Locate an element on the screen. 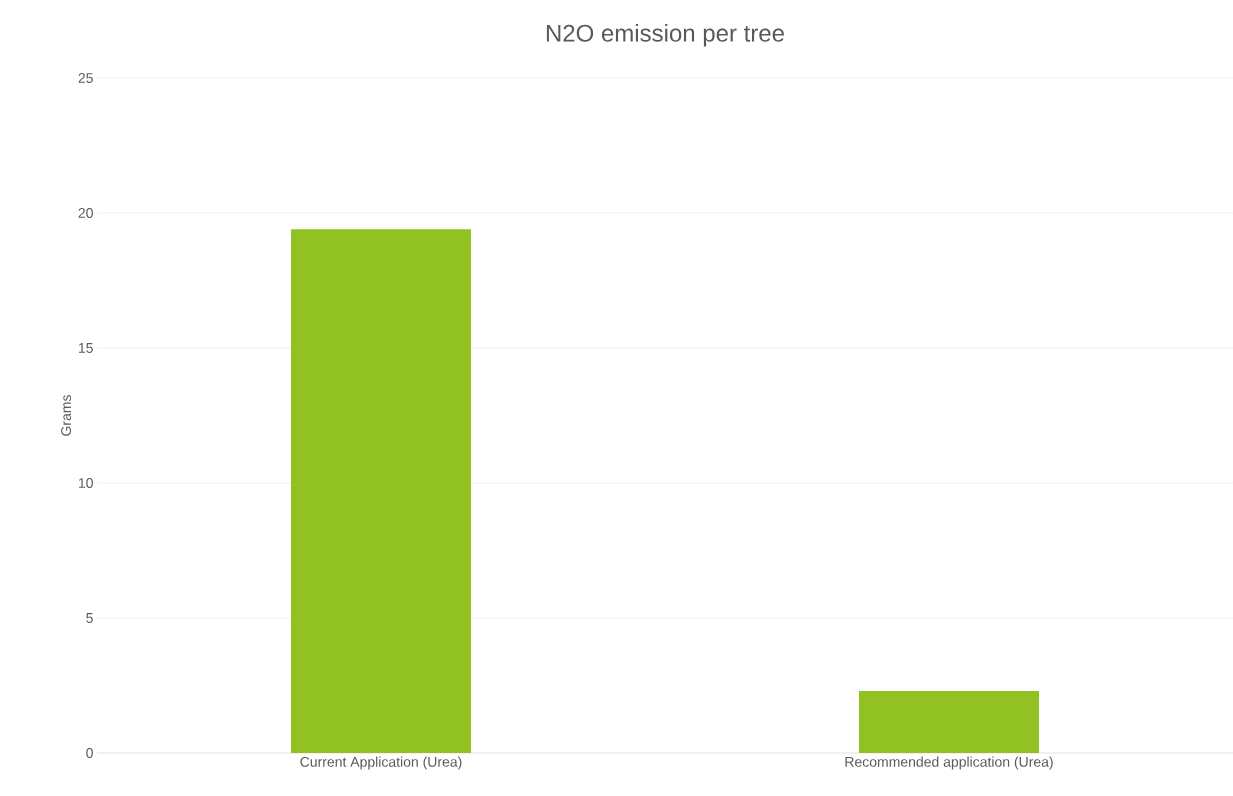 Image resolution: width=1233 pixels, height=796 pixels. y-tick-label: 25 is located at coordinates (85, 78).